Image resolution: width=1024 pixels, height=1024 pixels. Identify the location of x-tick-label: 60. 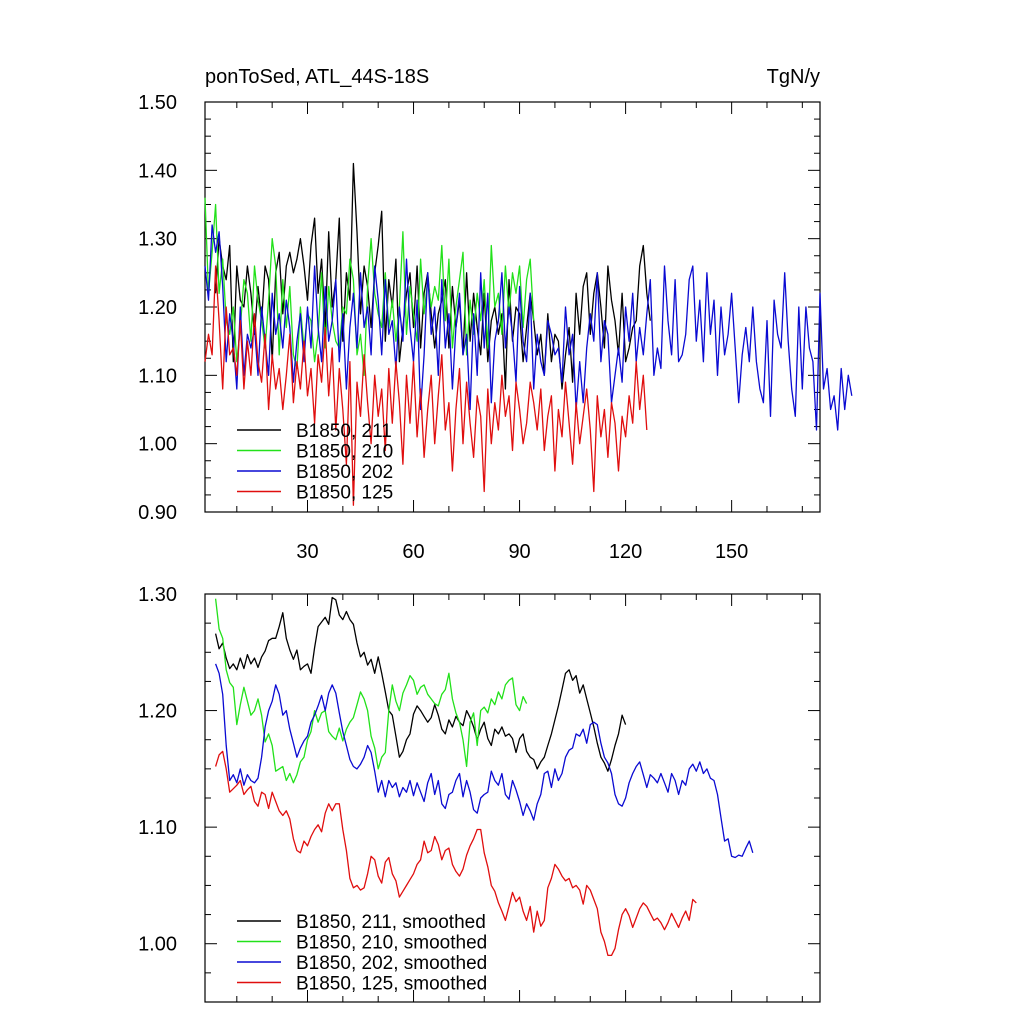
(413, 552).